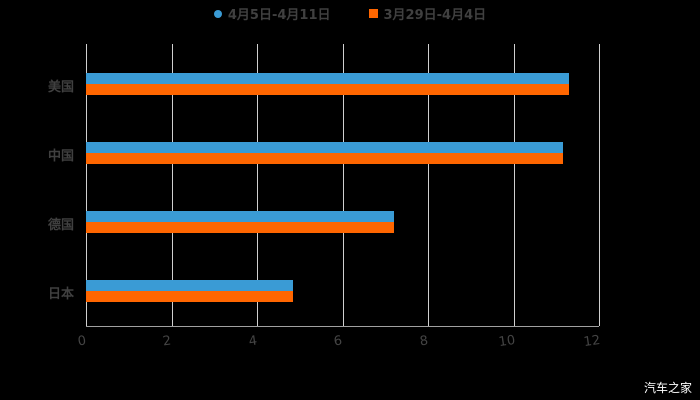  I want to click on category-label: 中国, so click(61, 156).